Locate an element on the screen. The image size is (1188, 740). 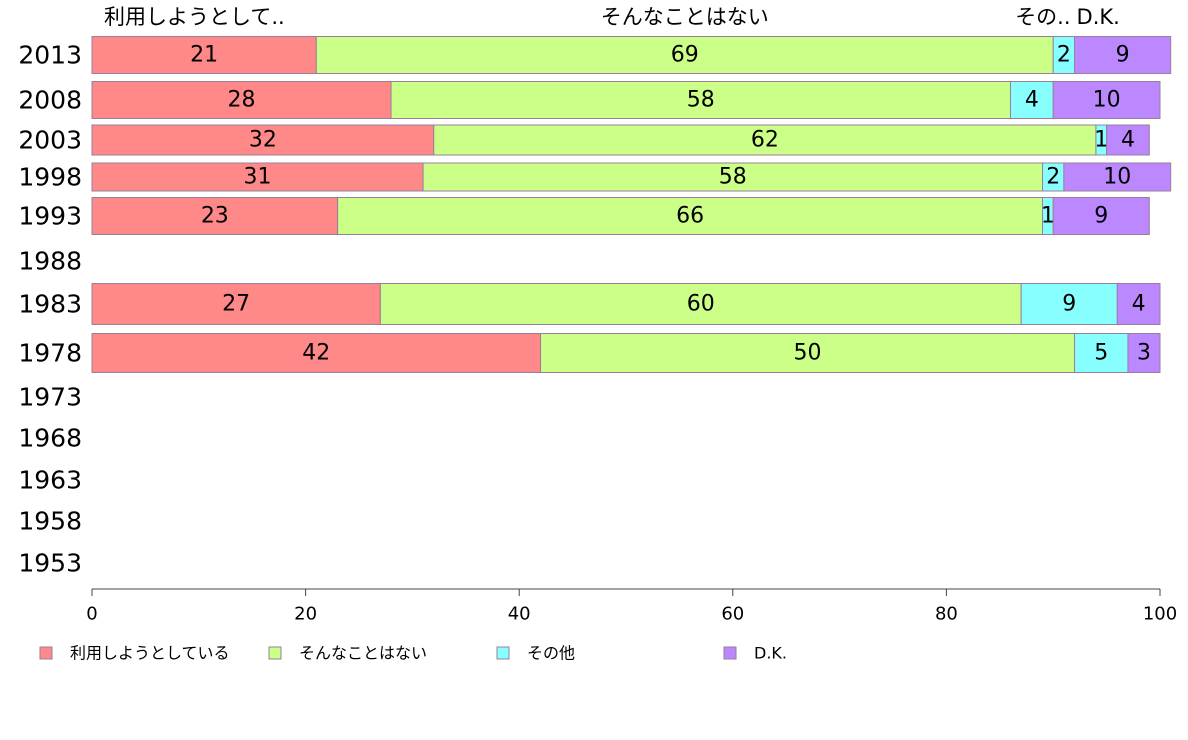
legend-label: そんなことはない is located at coordinates (363, 653).